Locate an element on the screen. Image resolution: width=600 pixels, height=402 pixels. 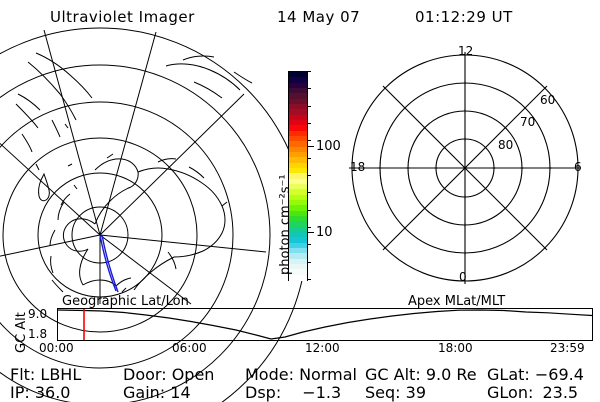
status-mode-value: Normal is located at coordinates (328, 374).